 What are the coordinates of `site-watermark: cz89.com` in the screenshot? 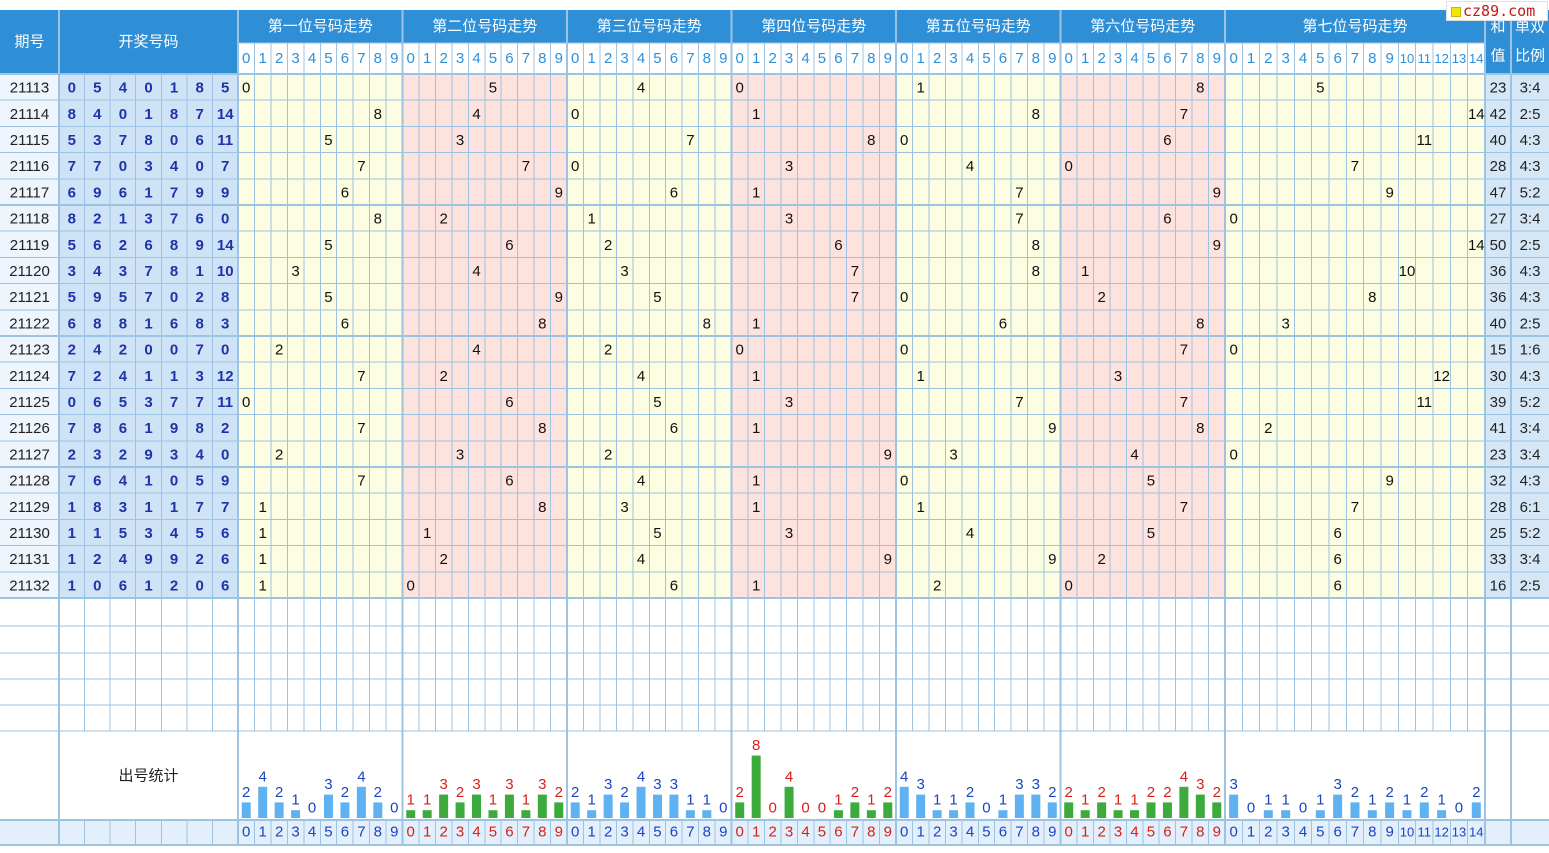 It's located at (1497, 11).